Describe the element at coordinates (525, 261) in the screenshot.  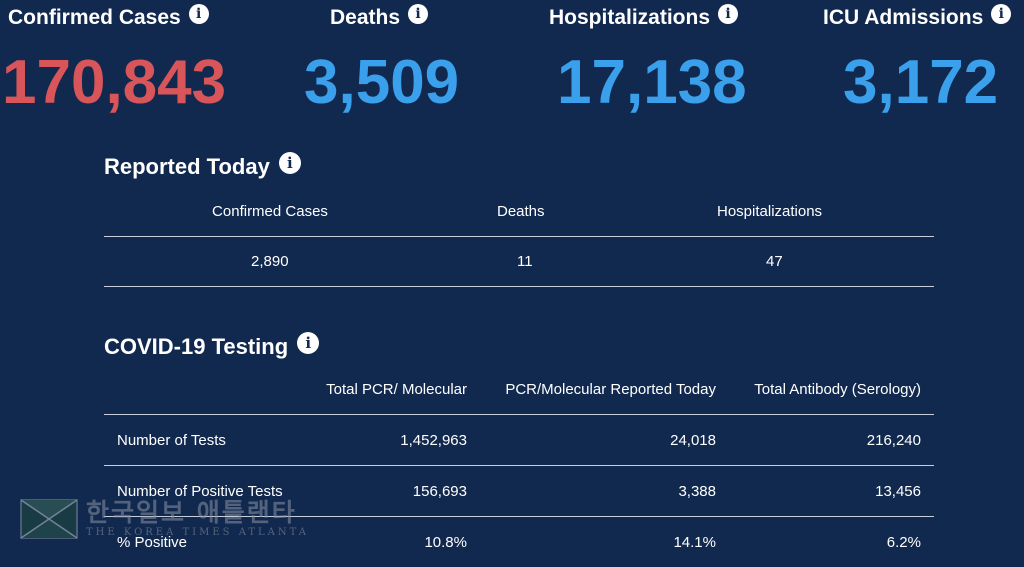
I see `table-cell: 11` at that location.